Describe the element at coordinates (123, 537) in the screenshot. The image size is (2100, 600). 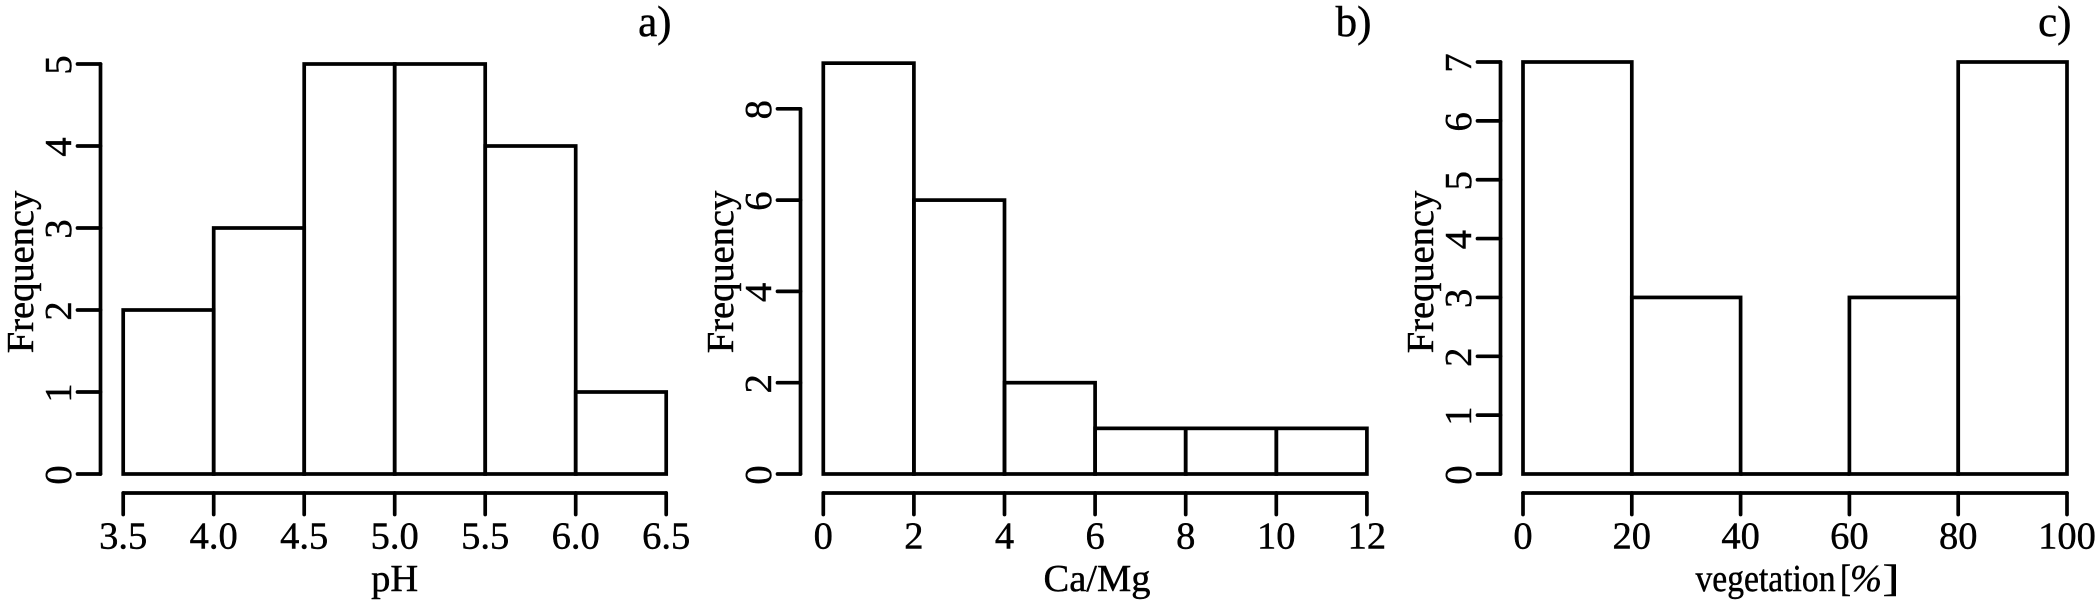
I see `svg-text: 3.5` at that location.